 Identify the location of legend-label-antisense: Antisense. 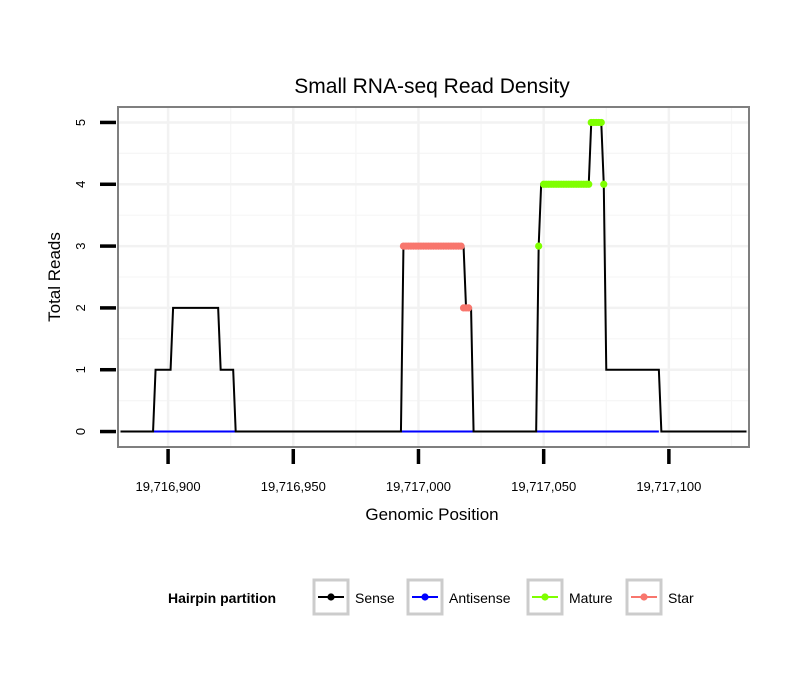
(480, 598).